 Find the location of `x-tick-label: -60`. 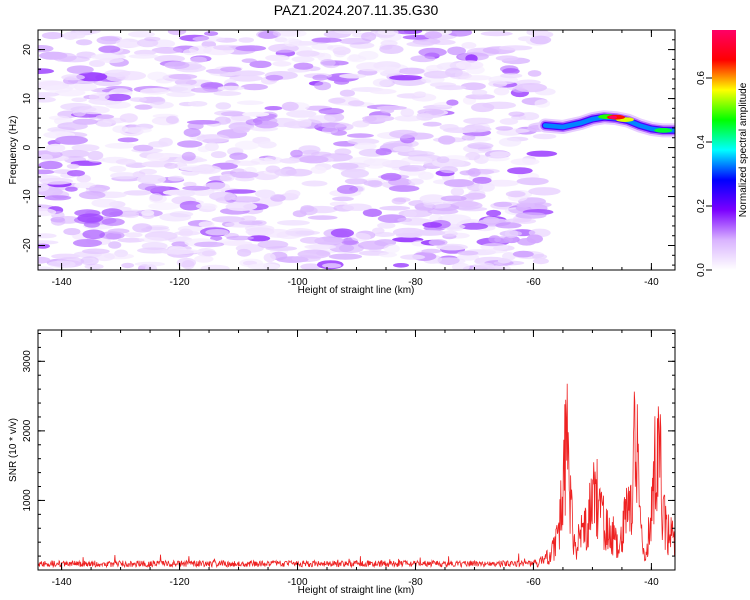

x-tick-label: -60 is located at coordinates (533, 282).